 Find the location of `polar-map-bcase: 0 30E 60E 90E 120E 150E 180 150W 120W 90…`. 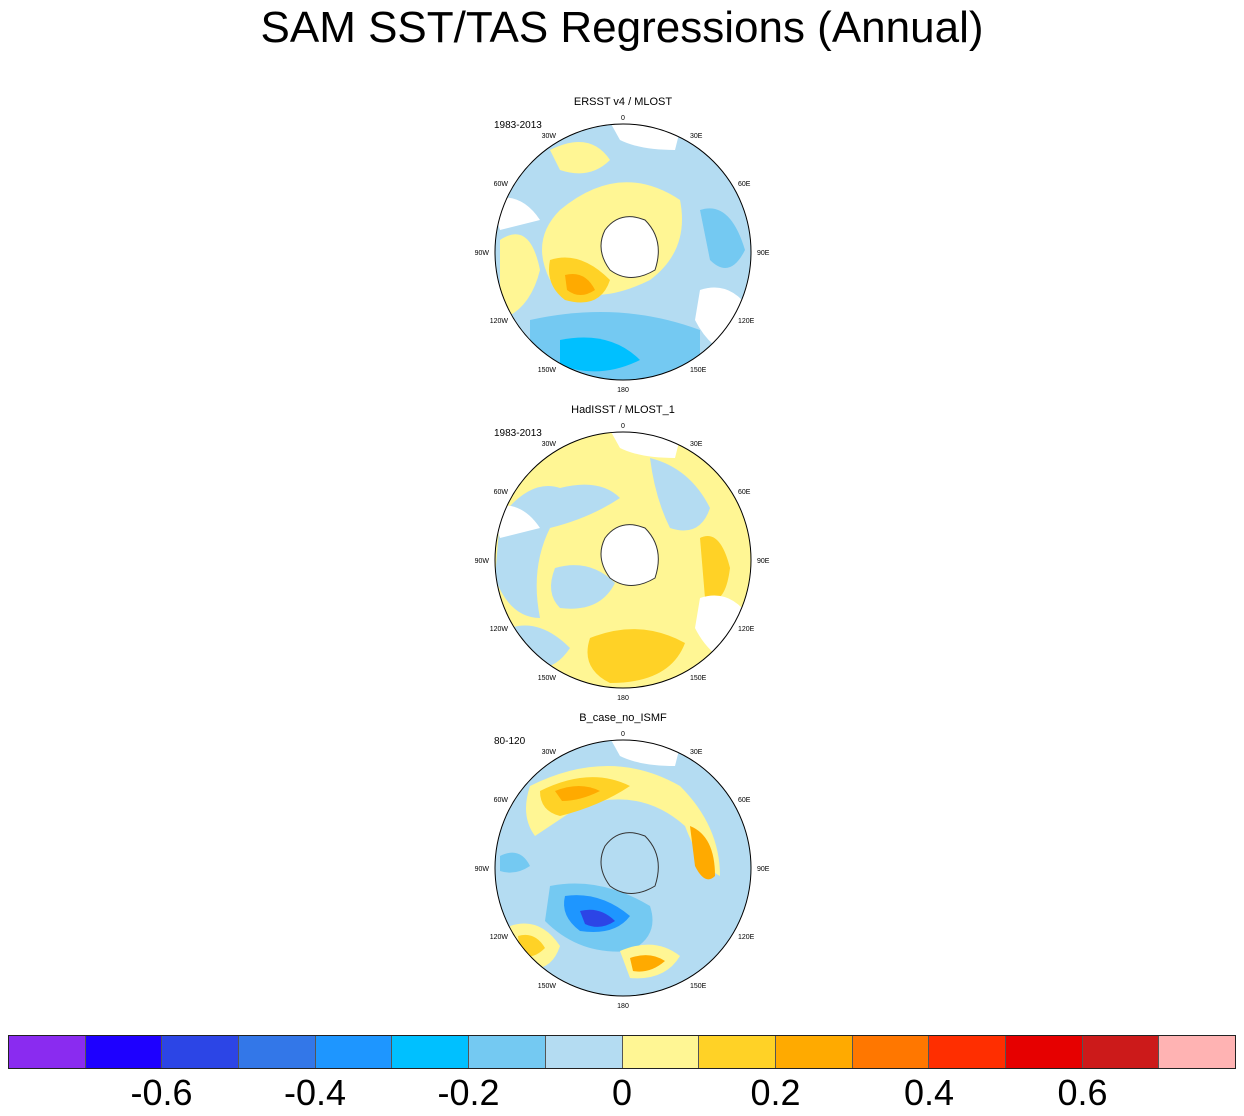

polar-map-bcase: 0 30E 60E 90E 120E 150E 180 150W 120W 90… is located at coordinates (622, 870).